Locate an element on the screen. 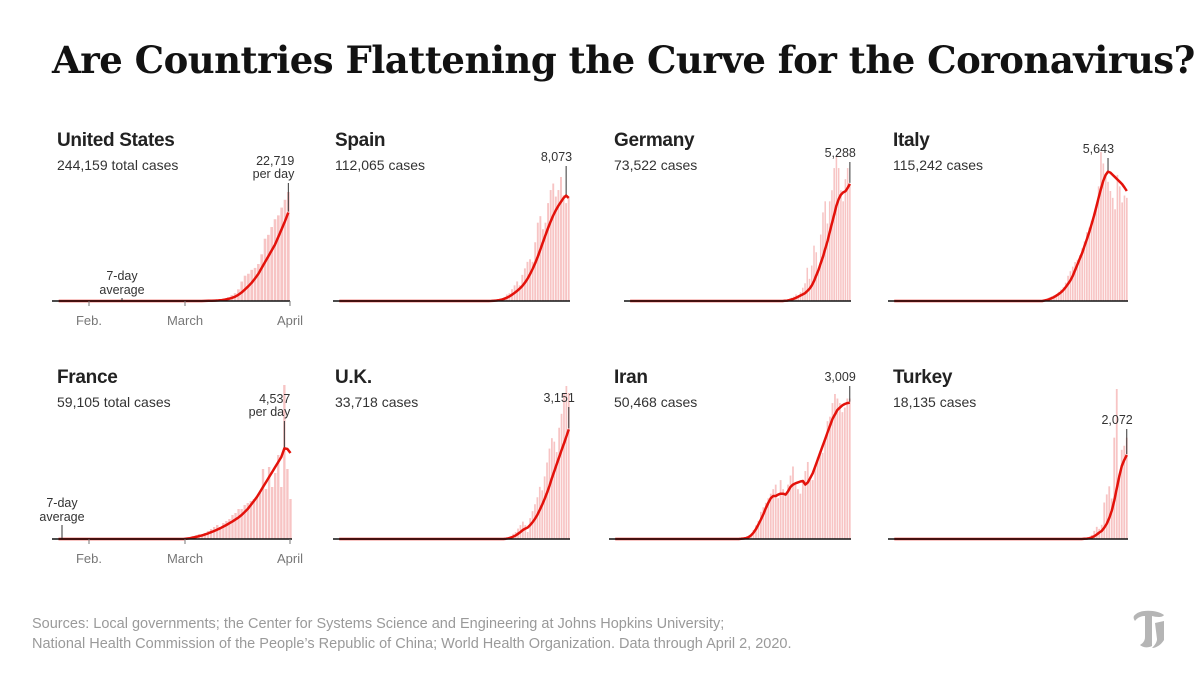 This screenshot has height=675, width=1200. cases-total: 50,468 cases is located at coordinates (656, 402).